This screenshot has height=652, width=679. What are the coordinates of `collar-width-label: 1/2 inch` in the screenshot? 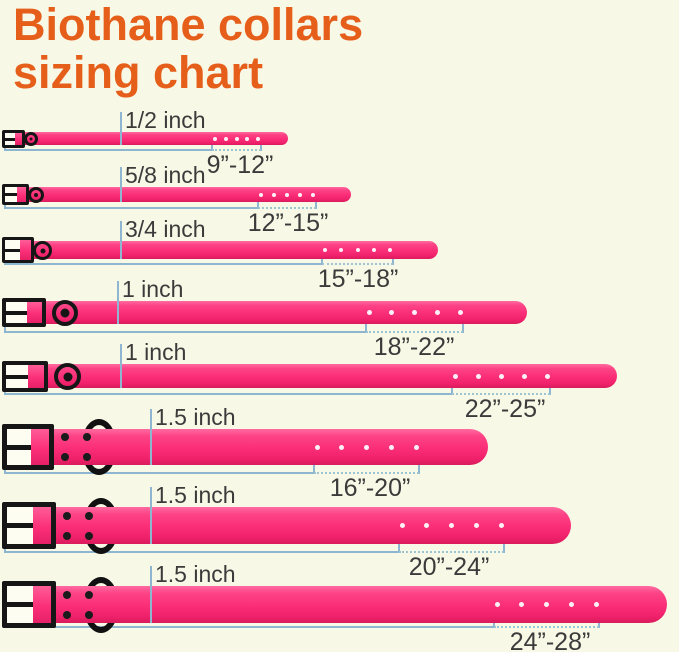 It's located at (165, 120).